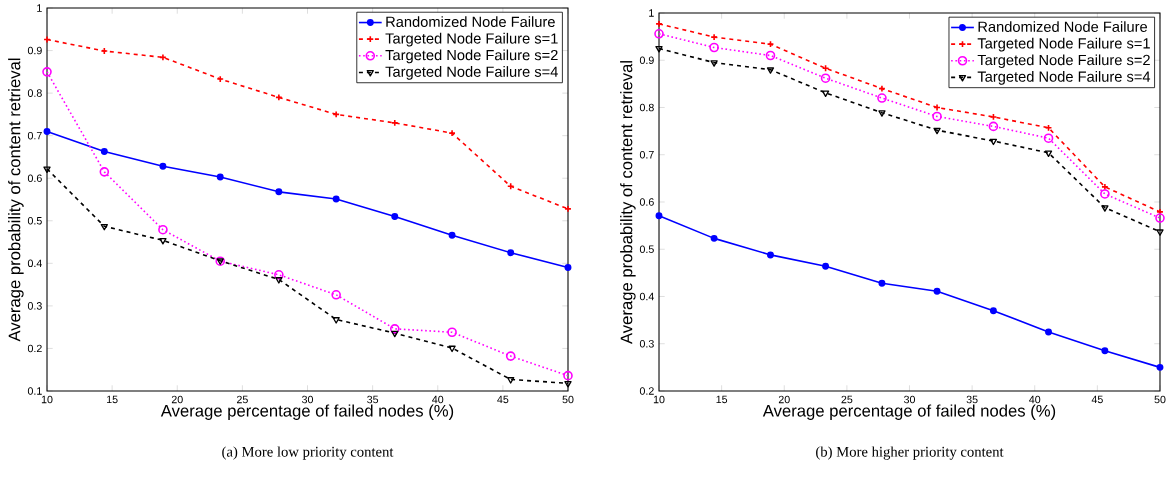 This screenshot has width=1175, height=498. I want to click on legend-label: Targeted Node Failure s=2, so click(1063, 61).